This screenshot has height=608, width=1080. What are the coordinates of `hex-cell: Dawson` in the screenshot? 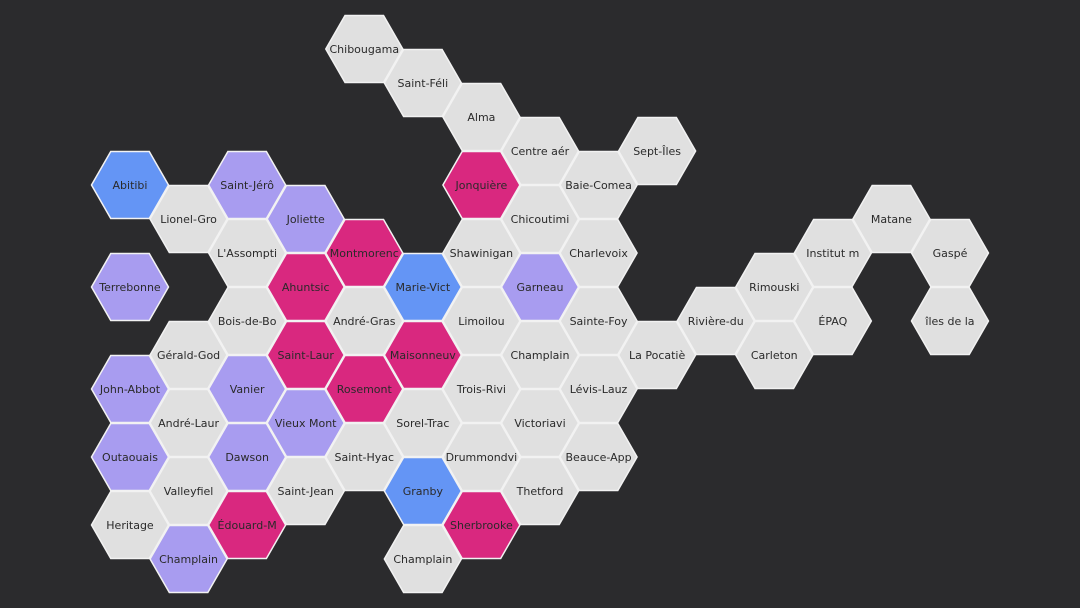 It's located at (247, 457).